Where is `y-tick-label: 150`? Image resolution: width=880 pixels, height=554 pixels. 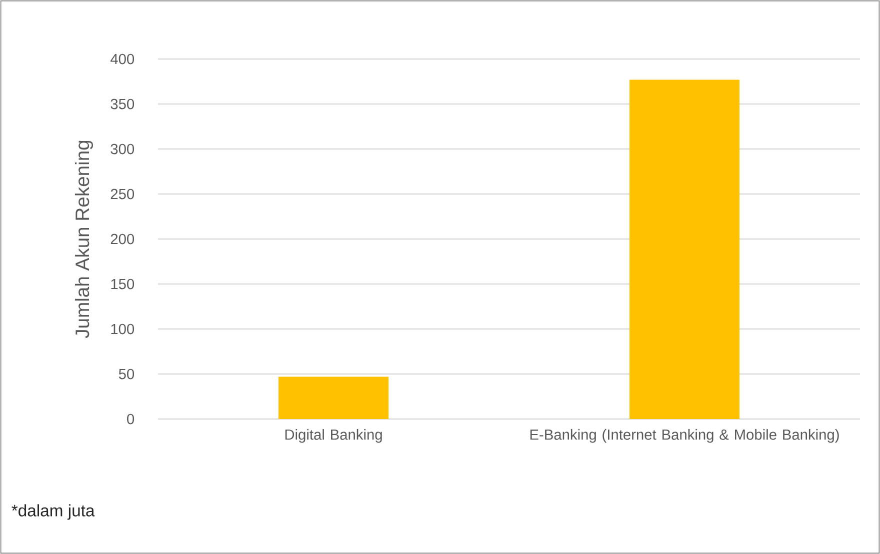
y-tick-label: 150 is located at coordinates (122, 284).